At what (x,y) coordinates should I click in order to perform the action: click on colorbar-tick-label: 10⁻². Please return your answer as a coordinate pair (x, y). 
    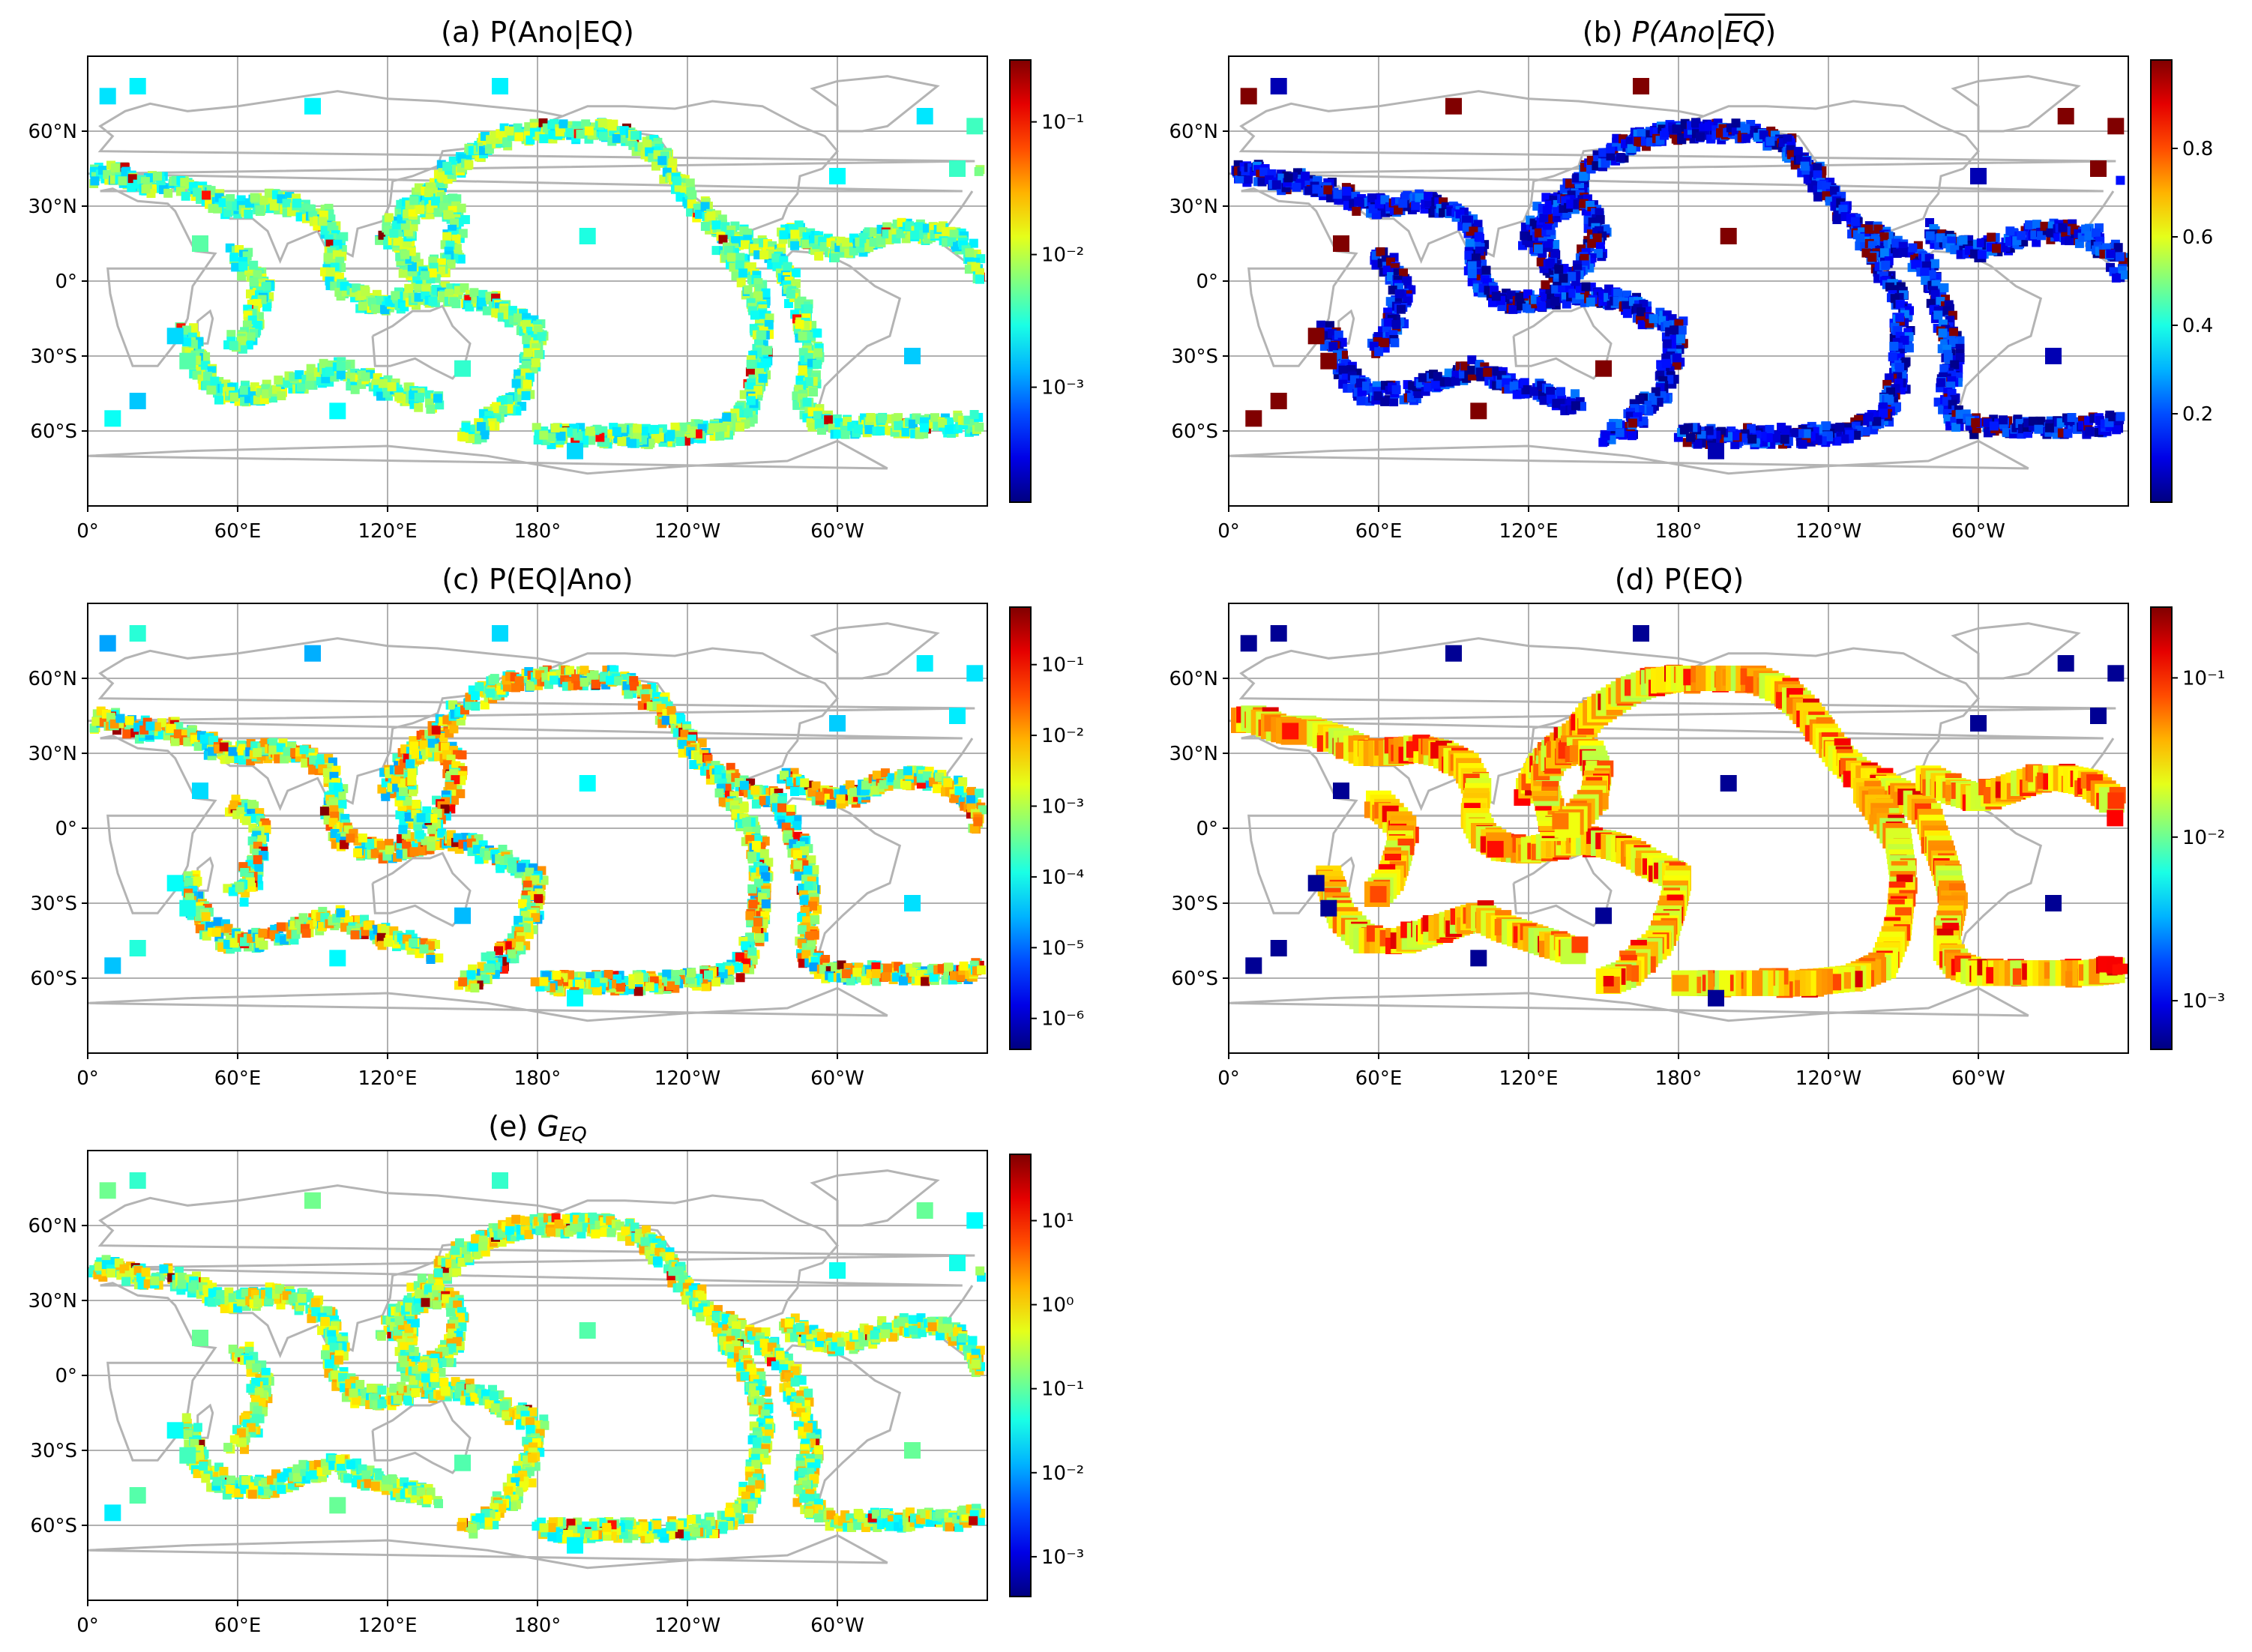
    Looking at the image, I should click on (1062, 255).